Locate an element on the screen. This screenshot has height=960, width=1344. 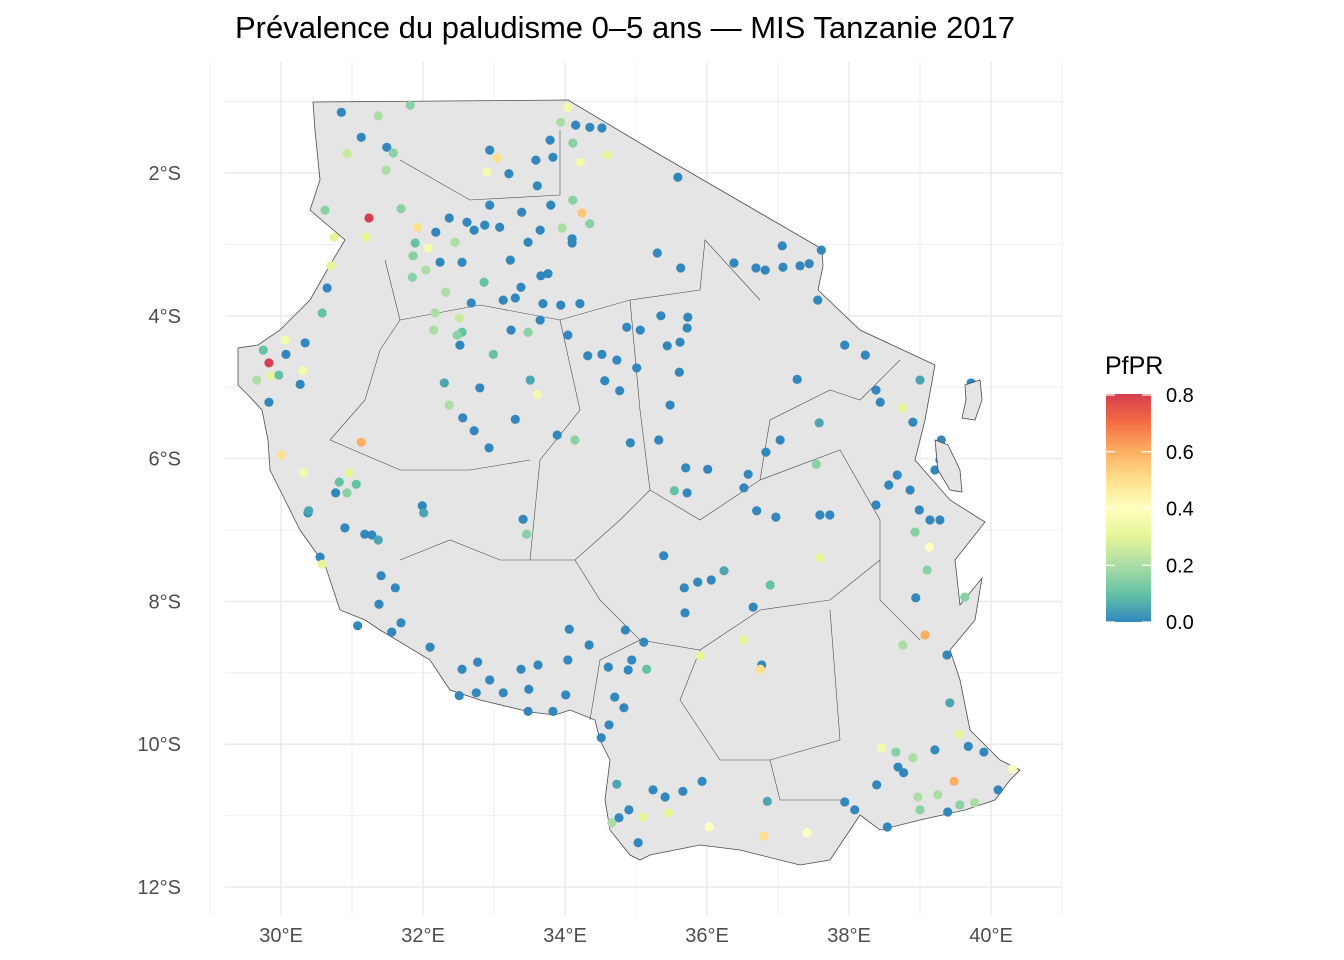
x-tick-label: 32°E is located at coordinates (423, 936).